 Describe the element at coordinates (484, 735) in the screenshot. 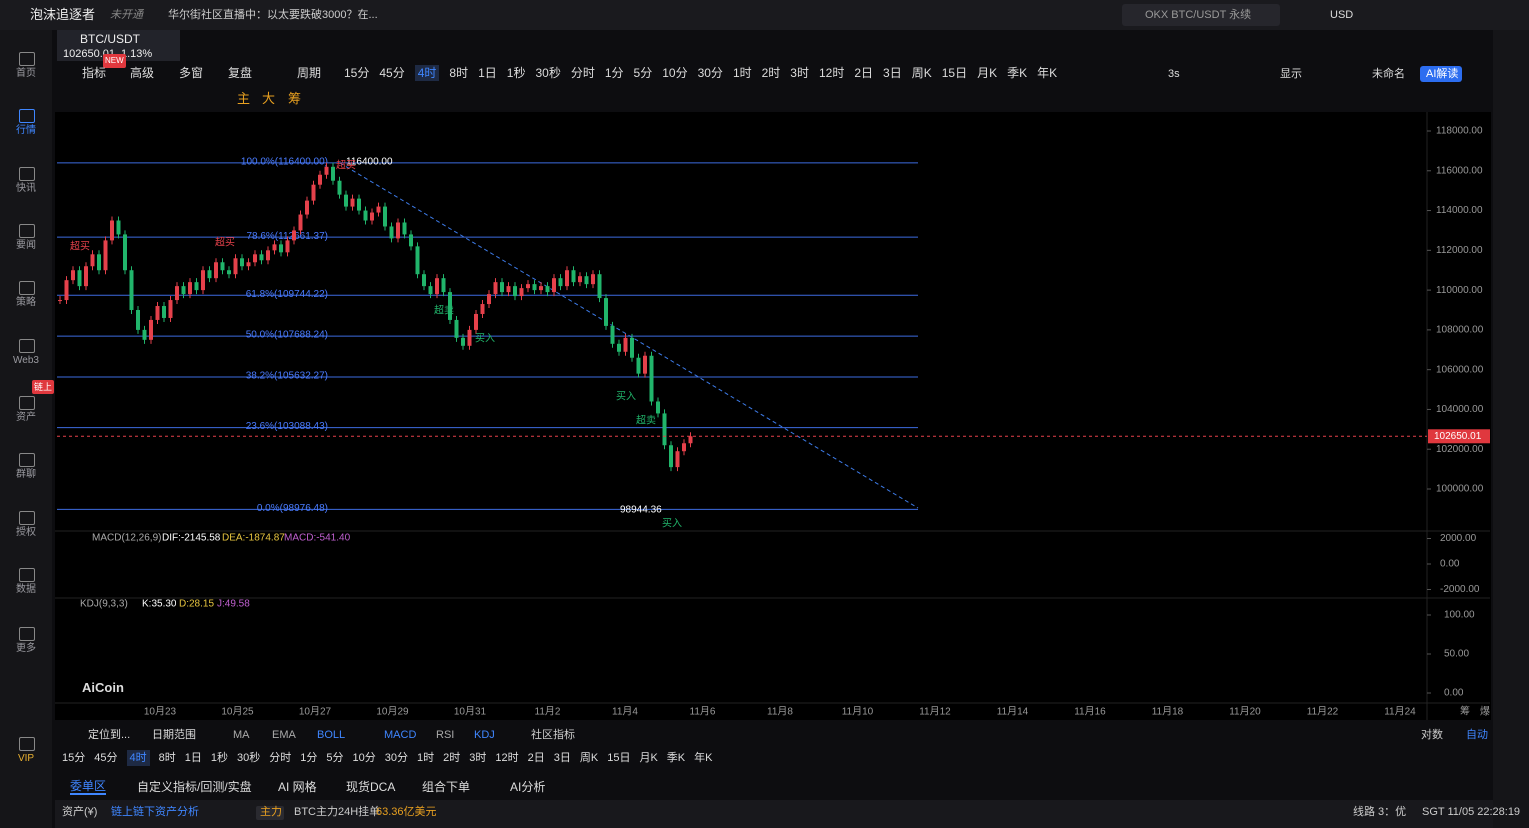

I see `indicator-button: KDJ` at that location.